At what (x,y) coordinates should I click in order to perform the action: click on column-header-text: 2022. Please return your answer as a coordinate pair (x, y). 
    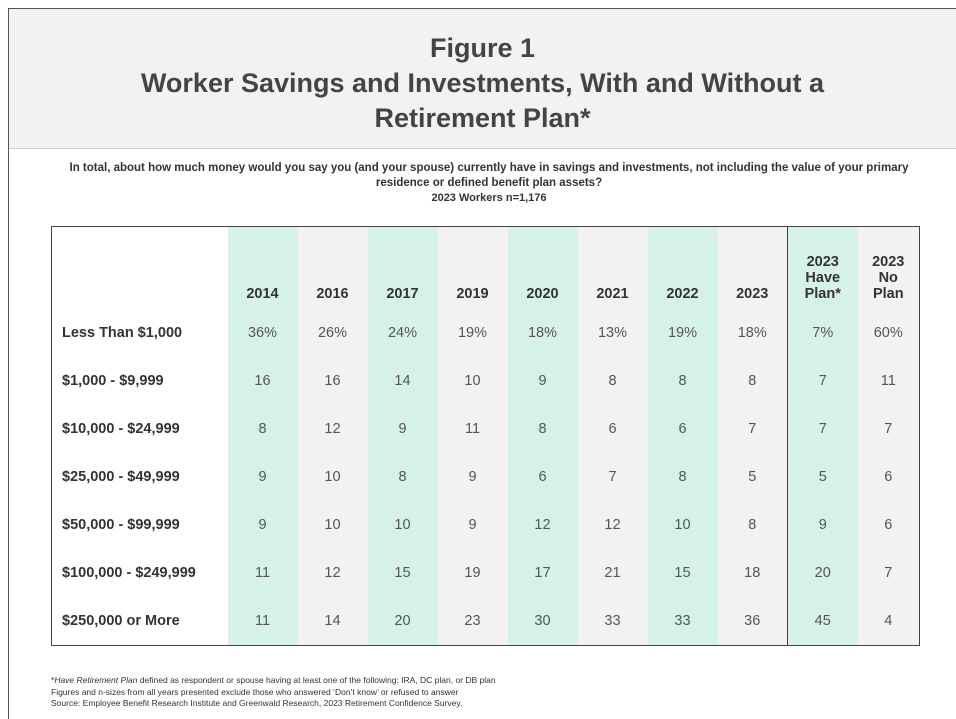
    Looking at the image, I should click on (682, 294).